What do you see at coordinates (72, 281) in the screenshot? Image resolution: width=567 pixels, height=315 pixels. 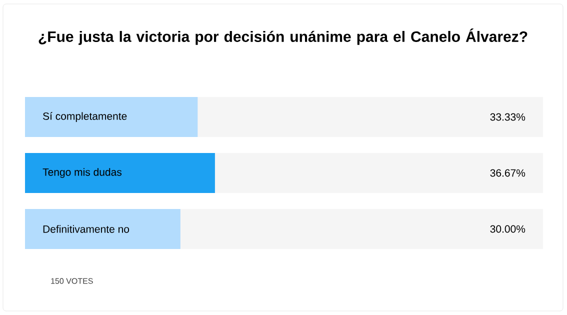 I see `text: 150 VOTES` at bounding box center [72, 281].